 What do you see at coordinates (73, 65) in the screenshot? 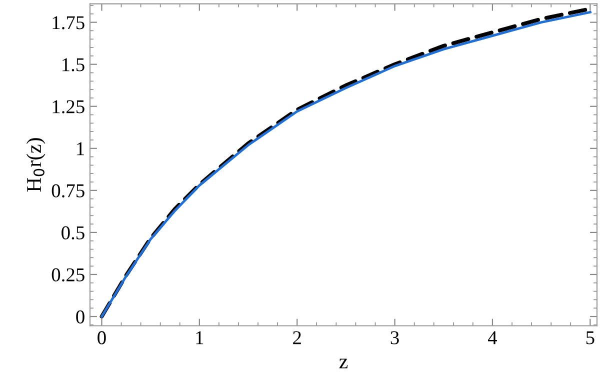
I see `y-tick-label: 1.5` at bounding box center [73, 65].